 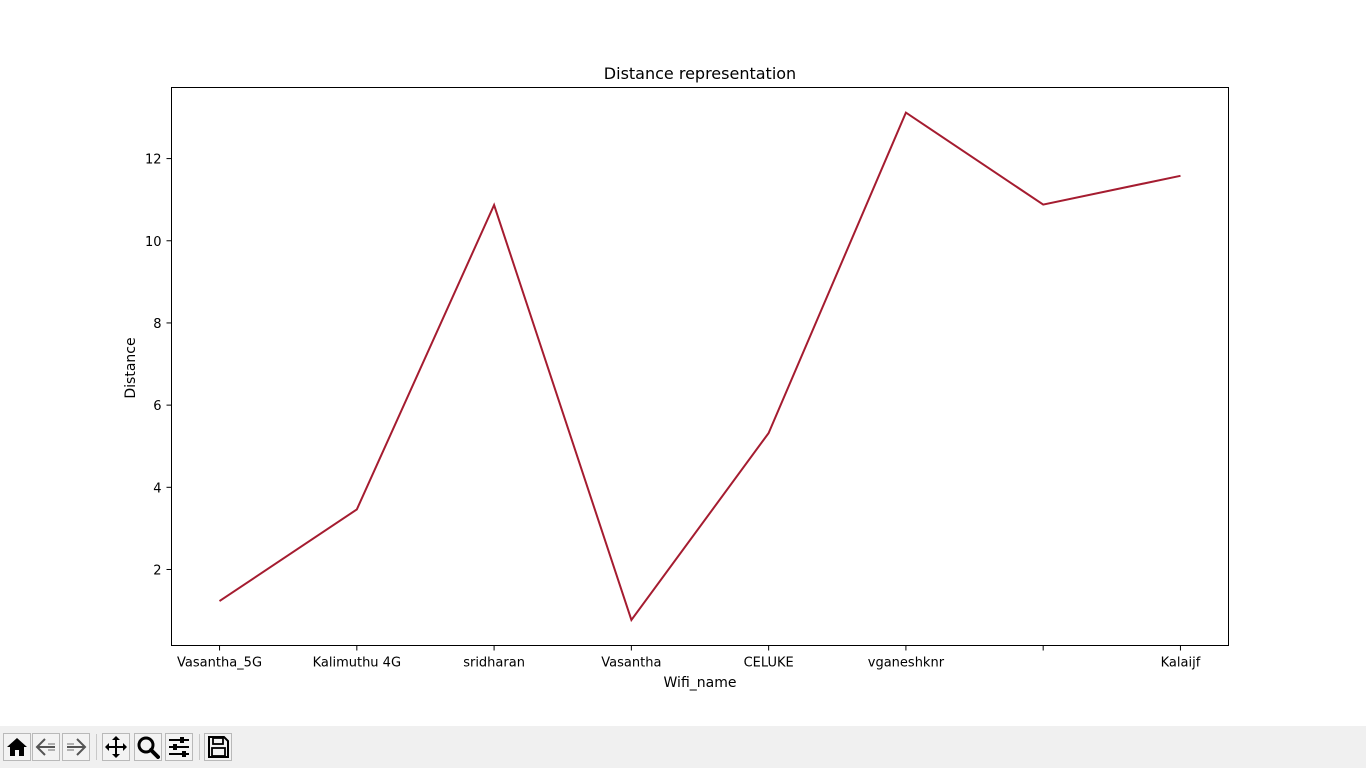 What do you see at coordinates (700, 683) in the screenshot?
I see `x-axis-label: Wifi_name` at bounding box center [700, 683].